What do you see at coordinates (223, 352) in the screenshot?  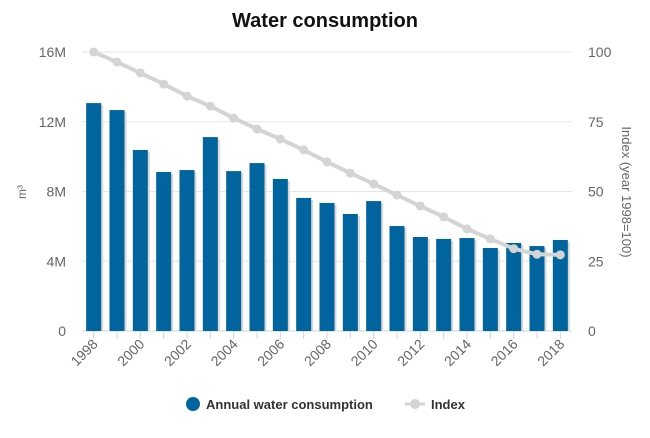 I see `x-tick-label: 2004` at bounding box center [223, 352].